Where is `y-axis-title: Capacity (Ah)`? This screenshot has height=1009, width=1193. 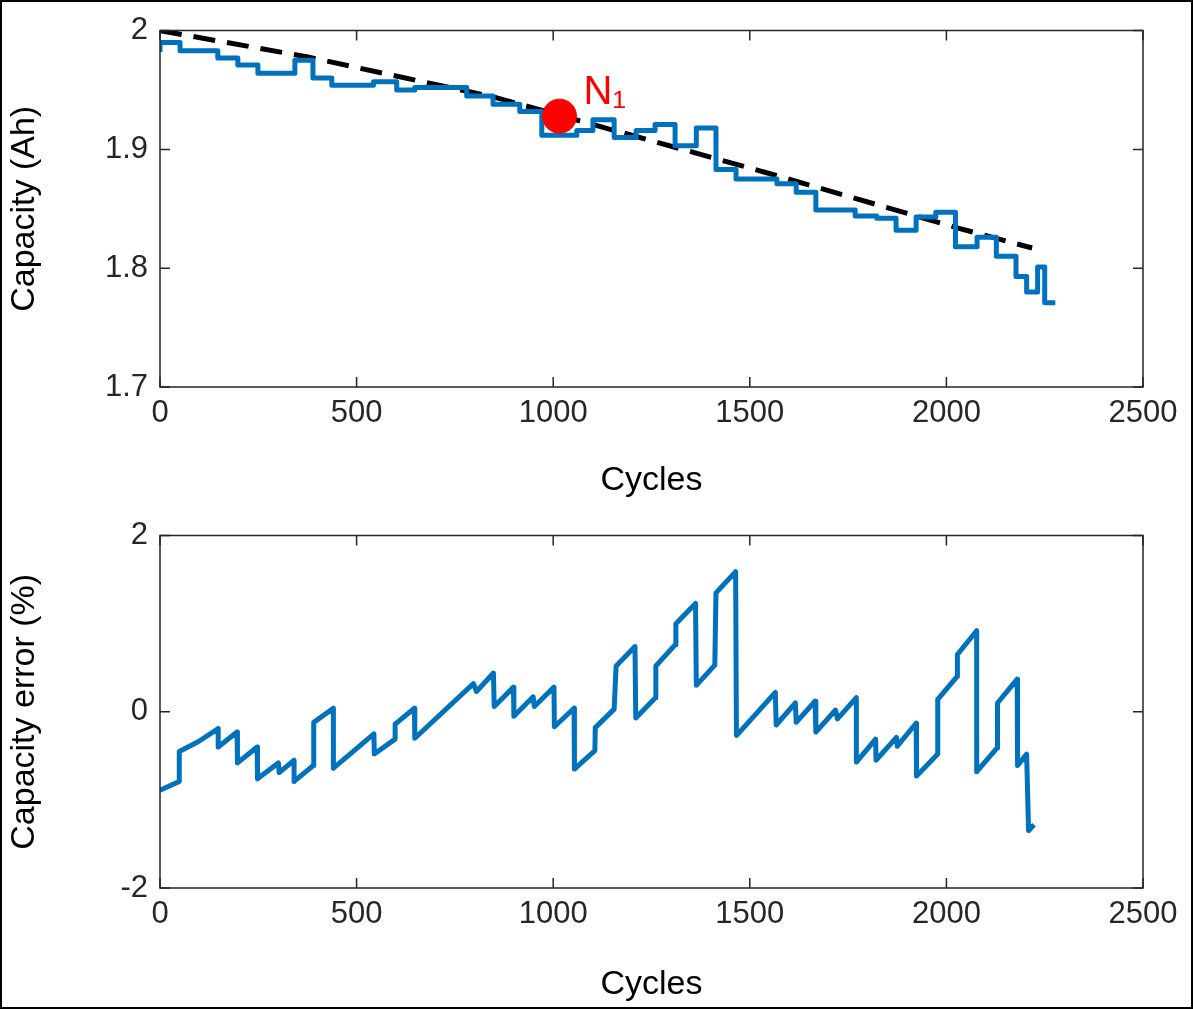 y-axis-title: Capacity (Ah) is located at coordinates (21, 208).